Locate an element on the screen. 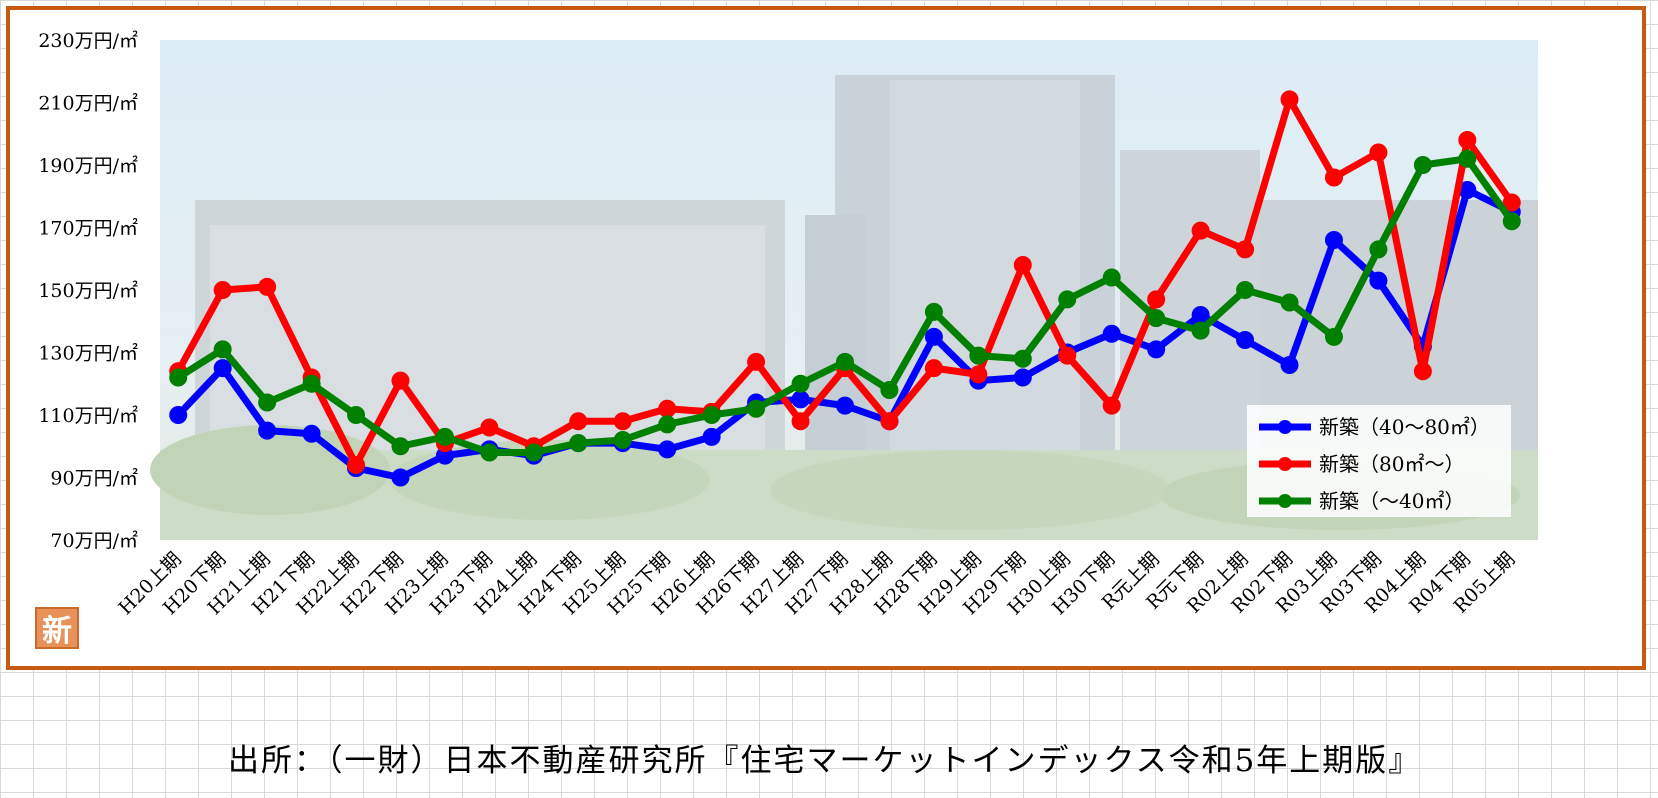  y-tick-label: 70万円/㎡ is located at coordinates (94, 540).